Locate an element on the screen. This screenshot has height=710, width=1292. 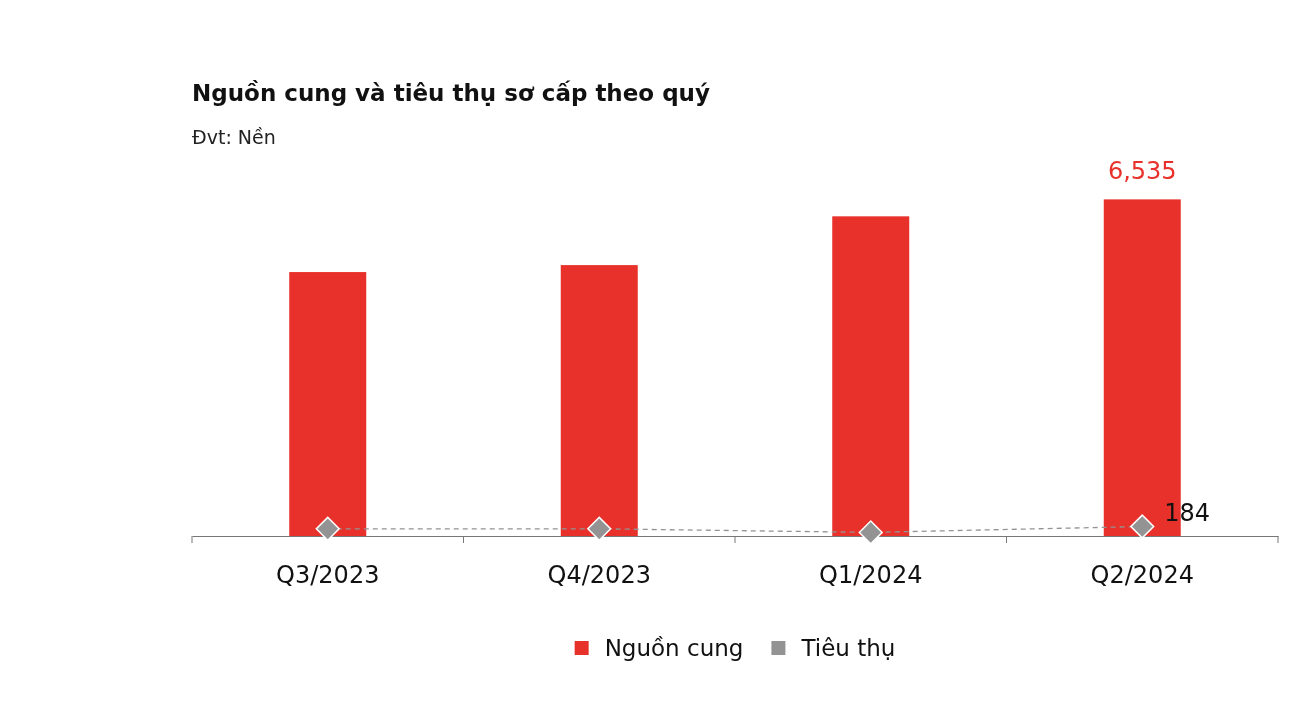
x-tick-label: Q3/2023 is located at coordinates (328, 575).